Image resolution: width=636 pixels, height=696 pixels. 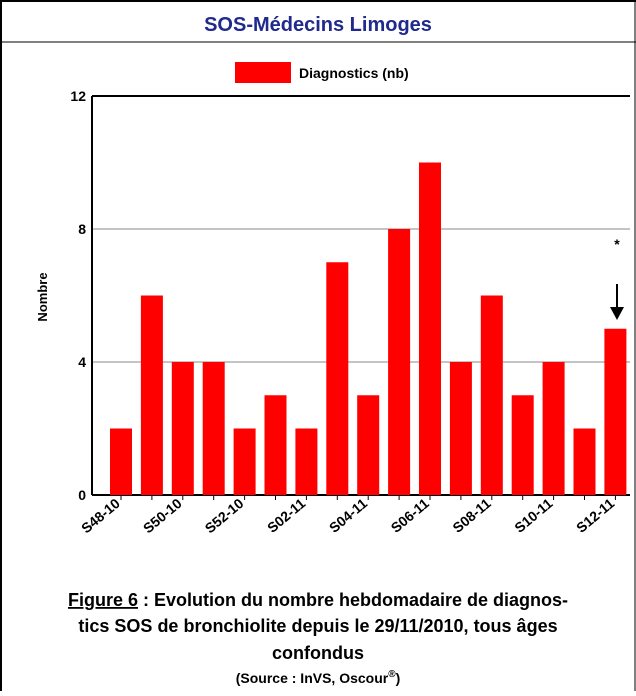 I want to click on x-tick-label: S08-11, so click(x=471, y=515).